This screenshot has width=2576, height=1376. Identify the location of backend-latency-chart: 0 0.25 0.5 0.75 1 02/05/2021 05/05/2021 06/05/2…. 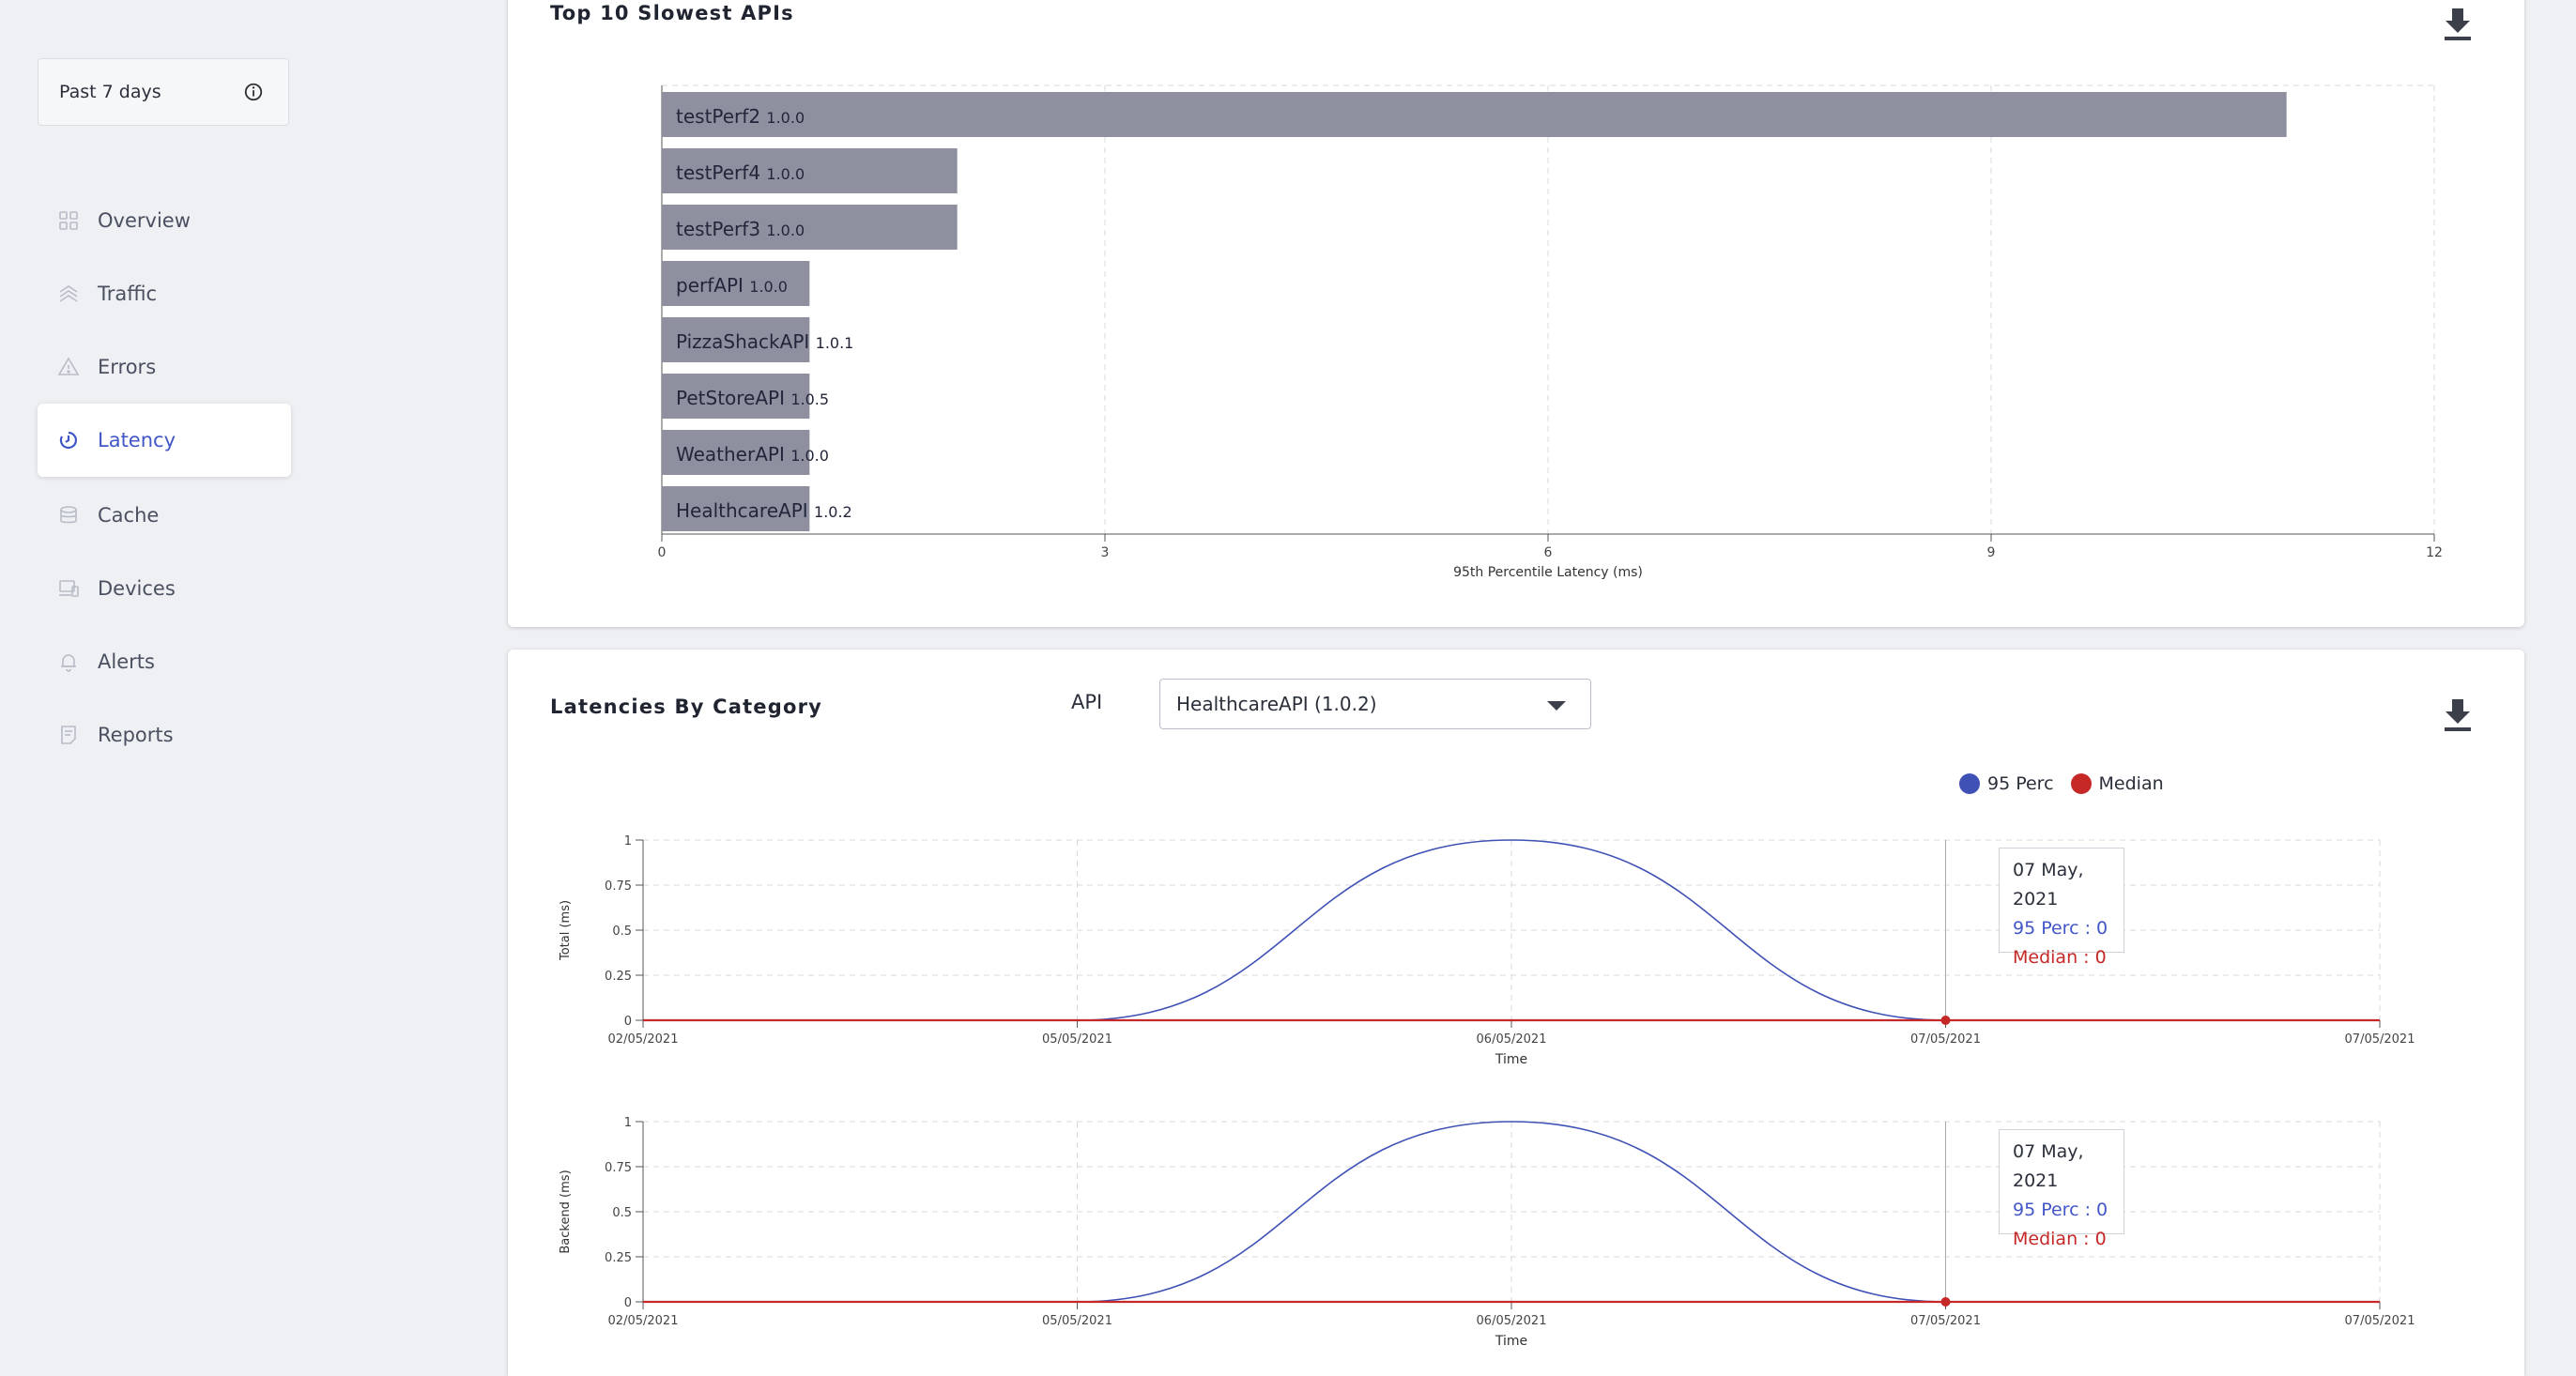
(1487, 1232).